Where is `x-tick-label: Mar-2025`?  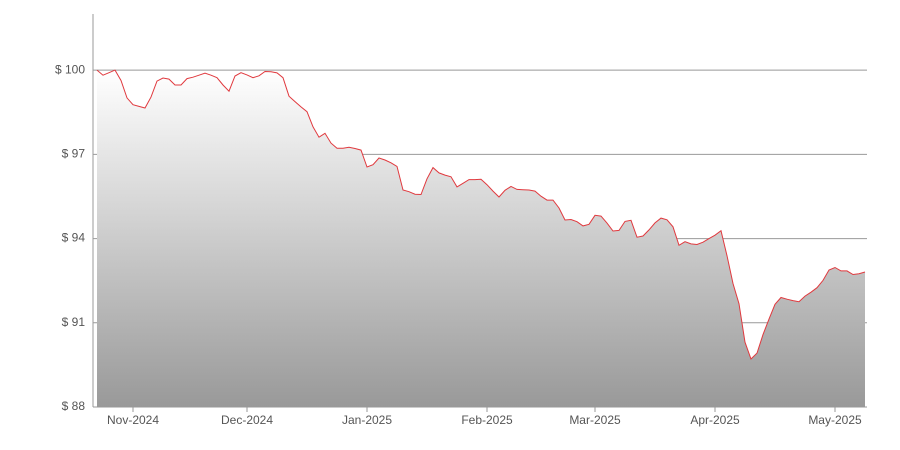
x-tick-label: Mar-2025 is located at coordinates (595, 420).